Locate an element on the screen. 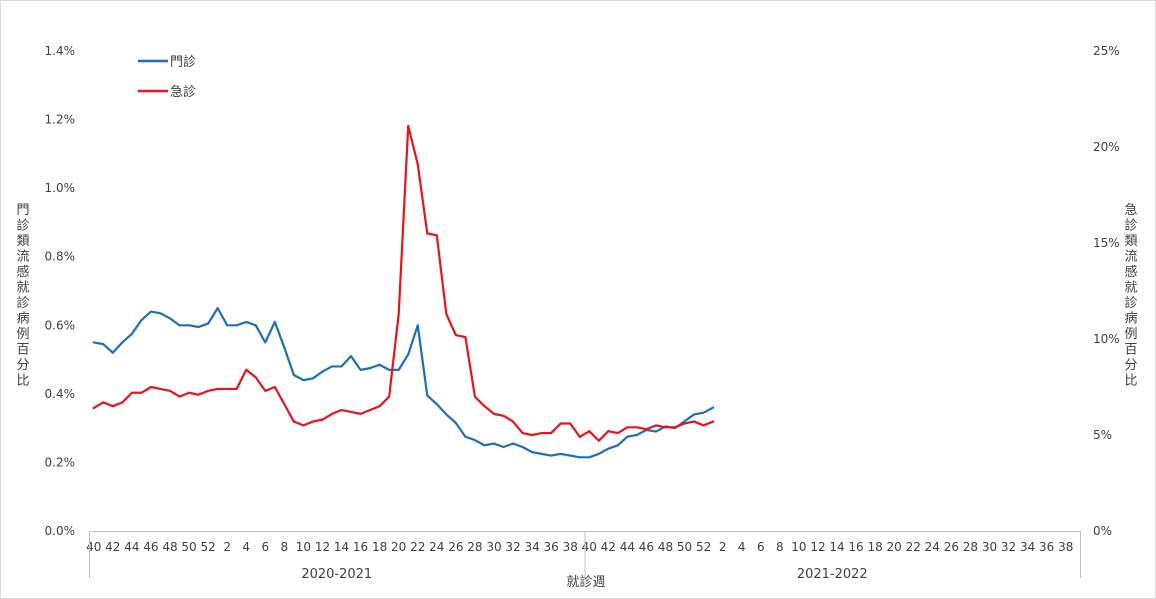  y-right-axis-title-char: 急 is located at coordinates (1130, 210).